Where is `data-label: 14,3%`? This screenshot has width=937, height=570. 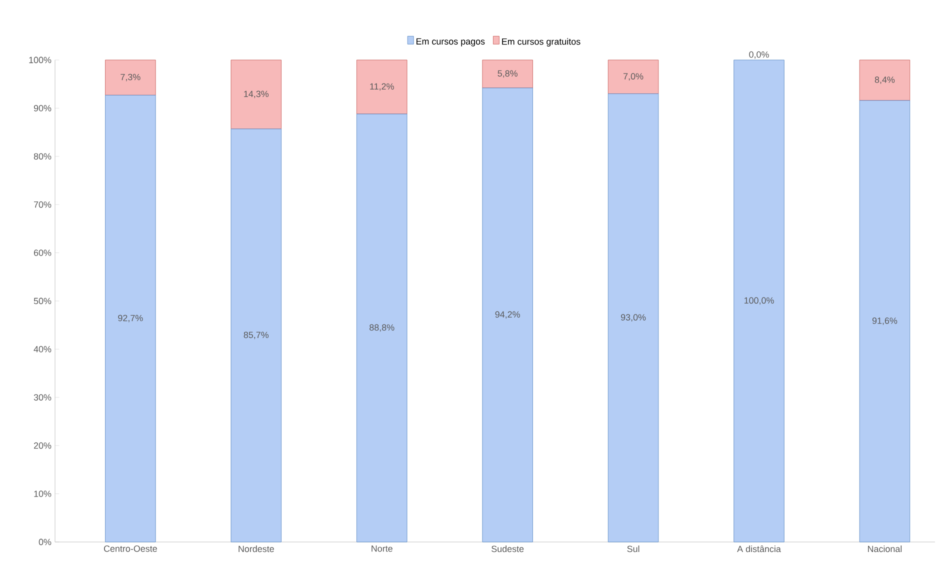
data-label: 14,3% is located at coordinates (256, 94).